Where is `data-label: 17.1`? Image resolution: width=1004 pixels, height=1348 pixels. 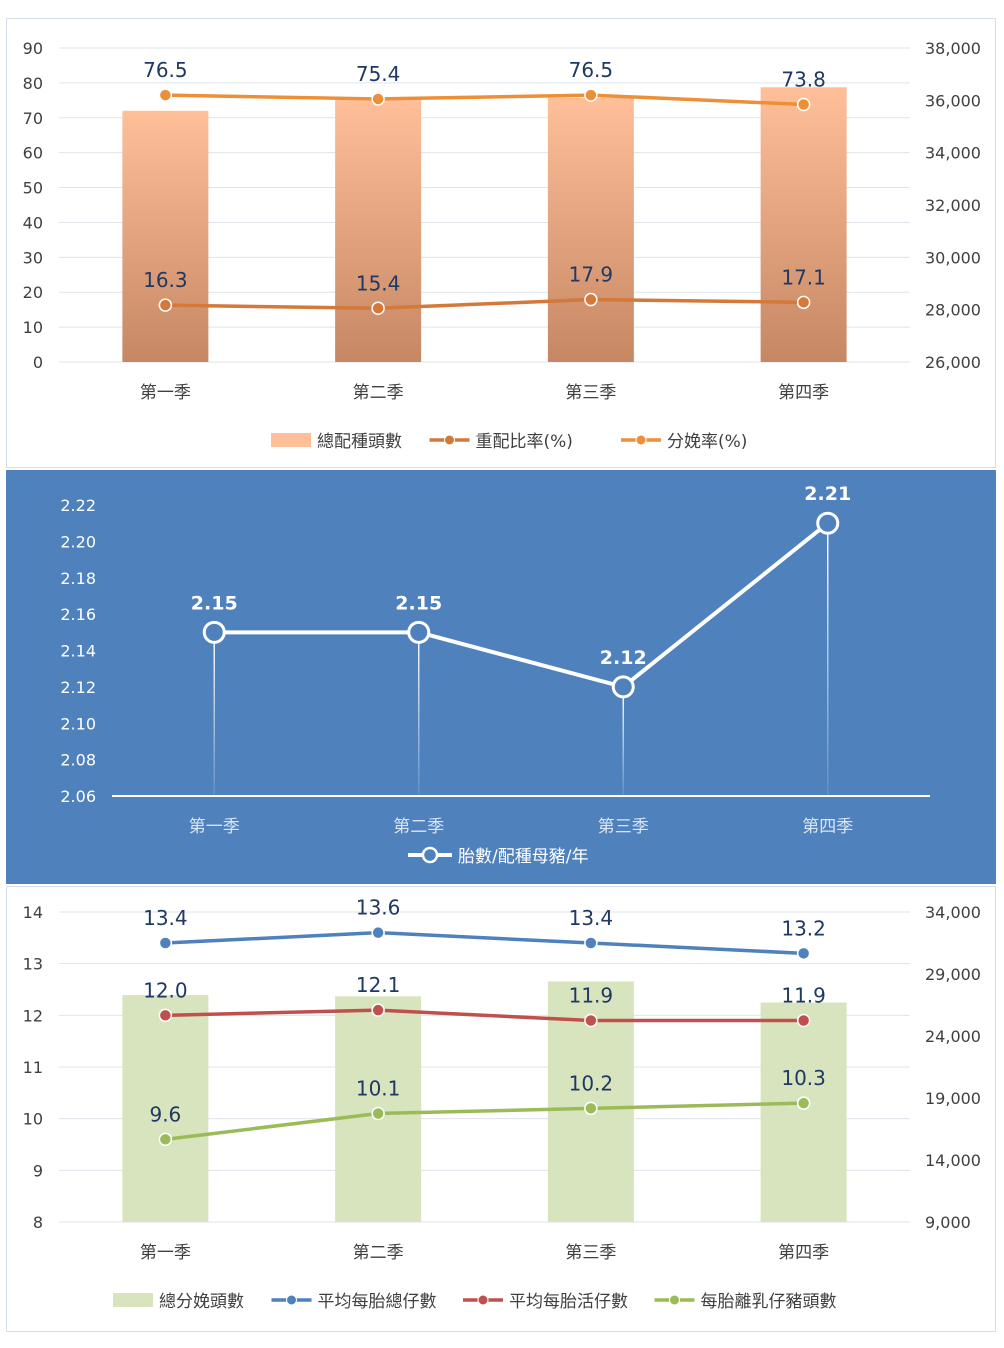 data-label: 17.1 is located at coordinates (803, 277).